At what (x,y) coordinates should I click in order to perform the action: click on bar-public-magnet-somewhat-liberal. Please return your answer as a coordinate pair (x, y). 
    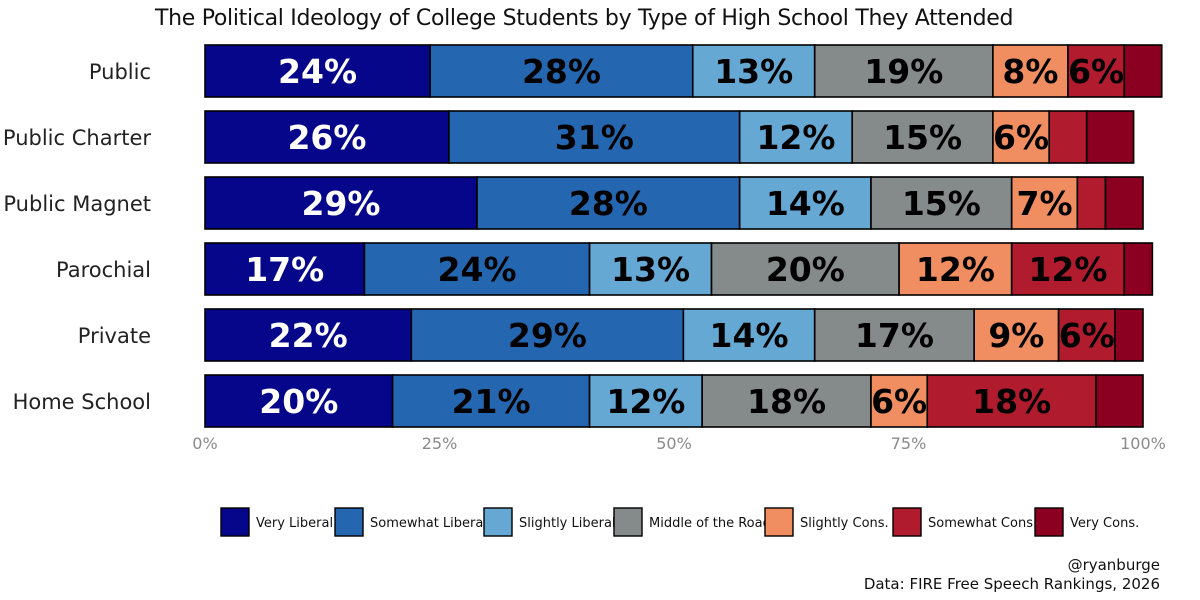
    Looking at the image, I should click on (608, 203).